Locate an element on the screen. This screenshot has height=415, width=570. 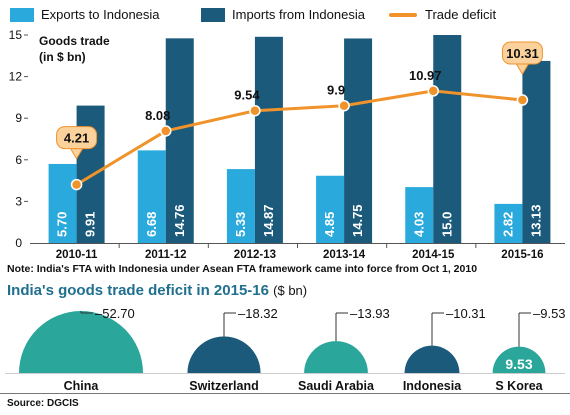
y-tick-label: 9 is located at coordinates (18, 118).